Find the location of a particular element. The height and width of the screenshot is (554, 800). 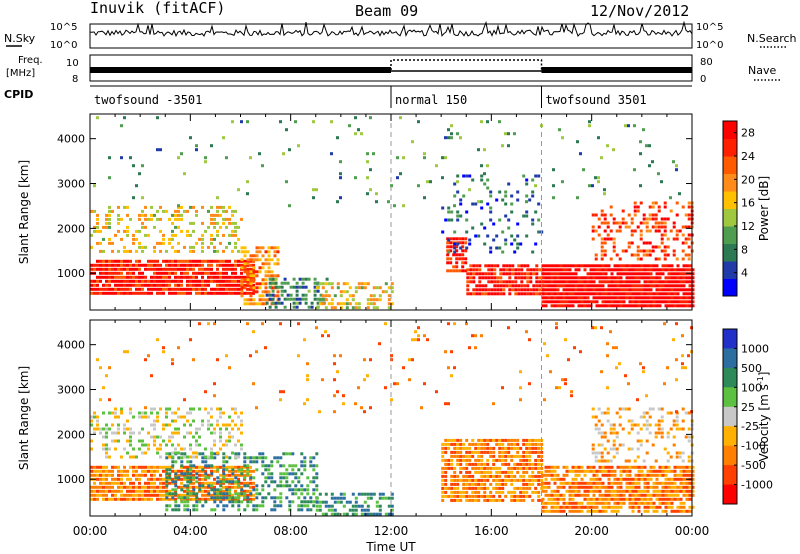

colorbar-frame is located at coordinates (730, 208).